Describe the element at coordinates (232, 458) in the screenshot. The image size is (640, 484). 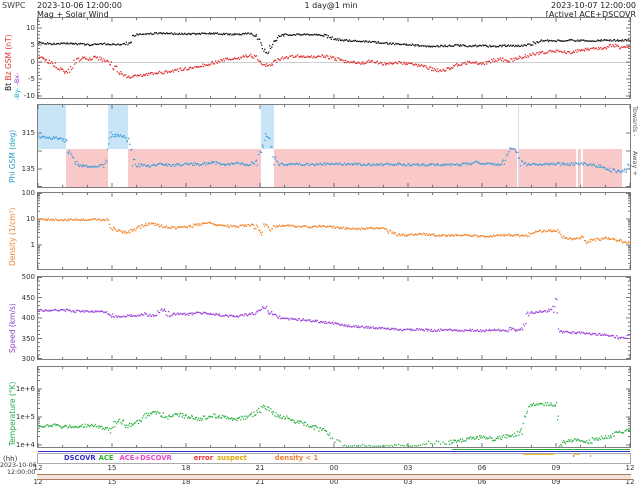
I see `legend-item: suspect` at that location.